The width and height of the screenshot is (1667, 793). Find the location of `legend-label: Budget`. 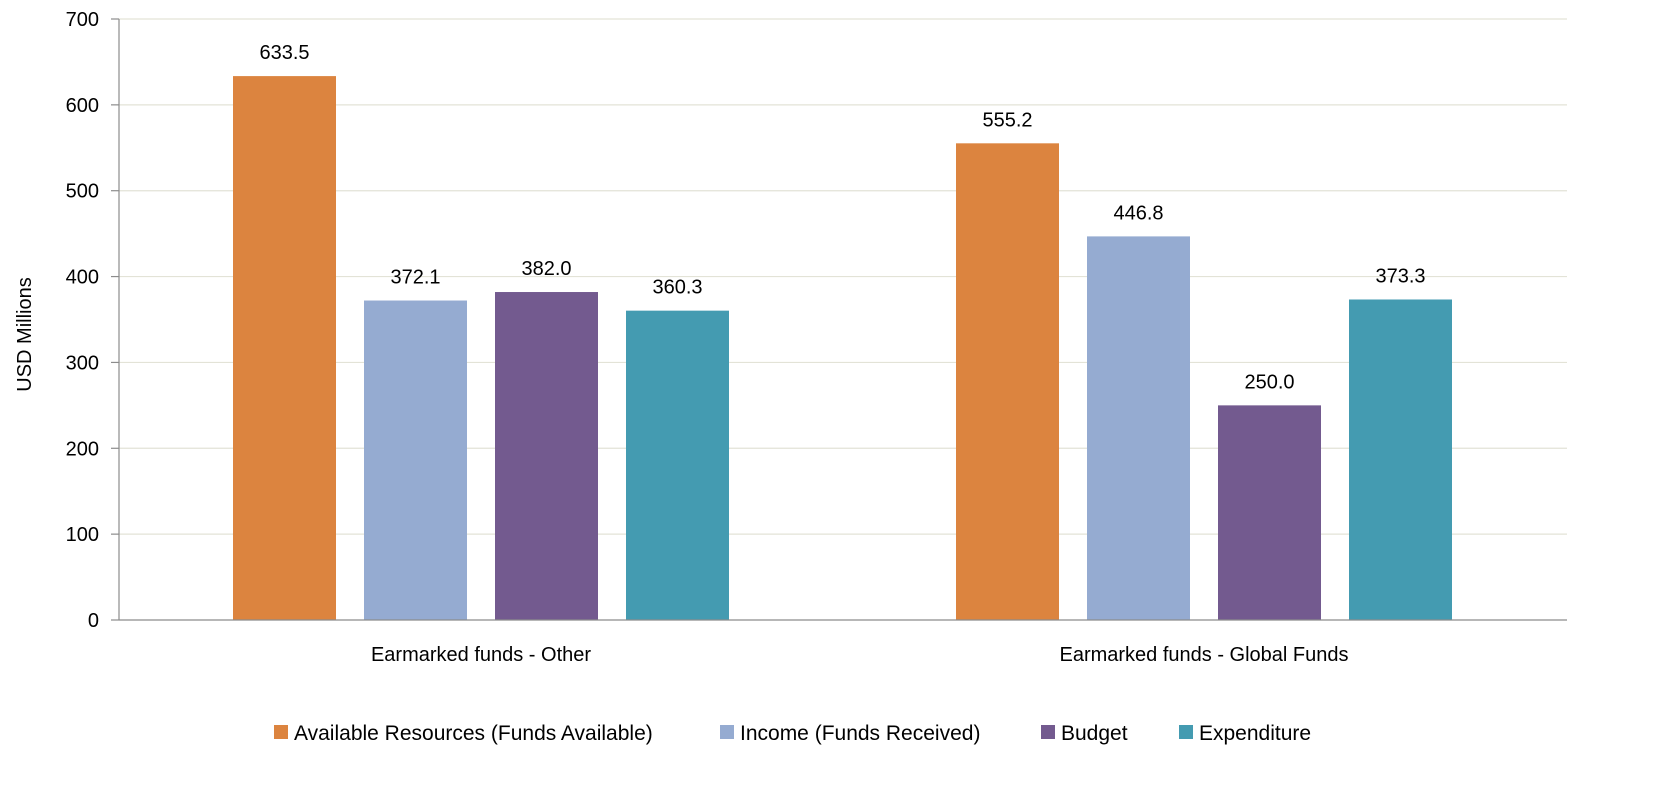

legend-label: Budget is located at coordinates (1094, 733).